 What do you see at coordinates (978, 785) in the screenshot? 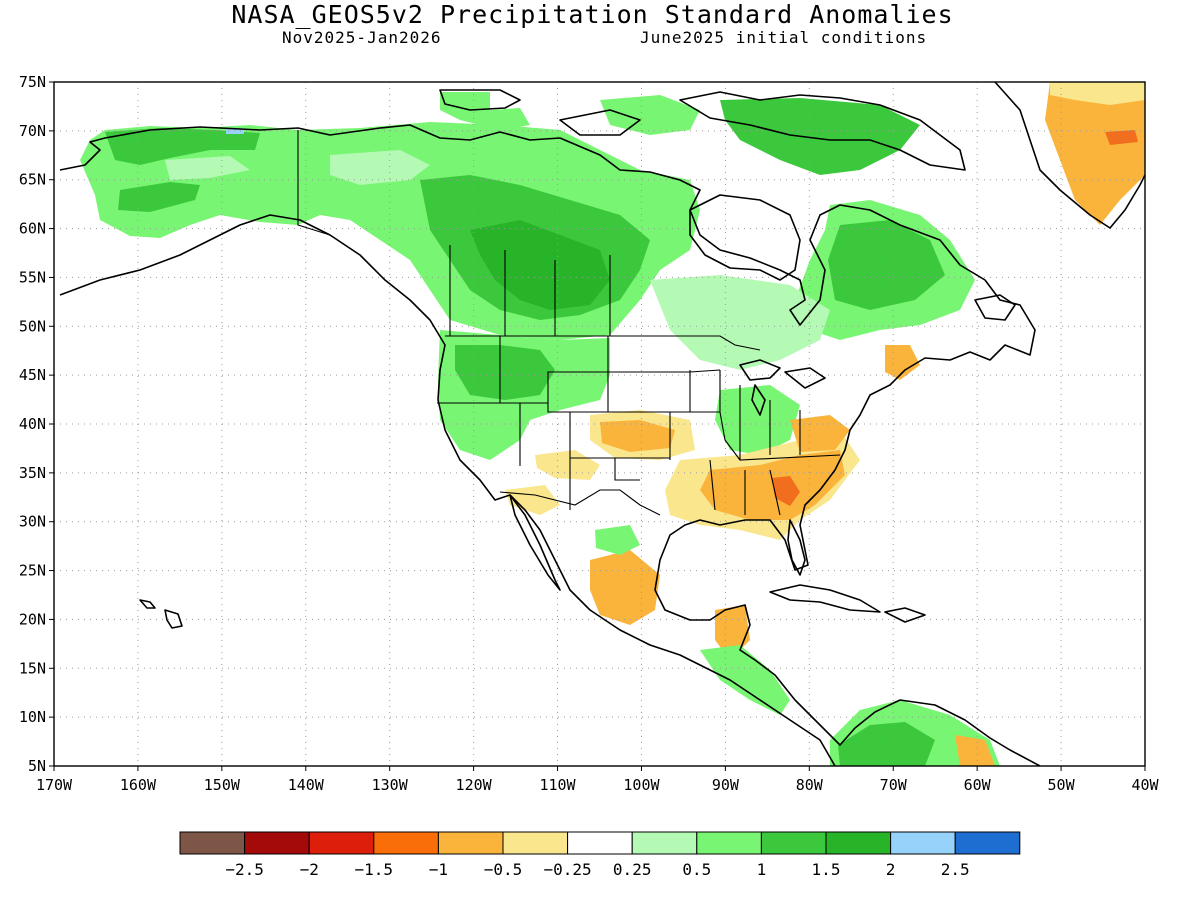
I see `lon-tick-label: 60W` at bounding box center [978, 785].